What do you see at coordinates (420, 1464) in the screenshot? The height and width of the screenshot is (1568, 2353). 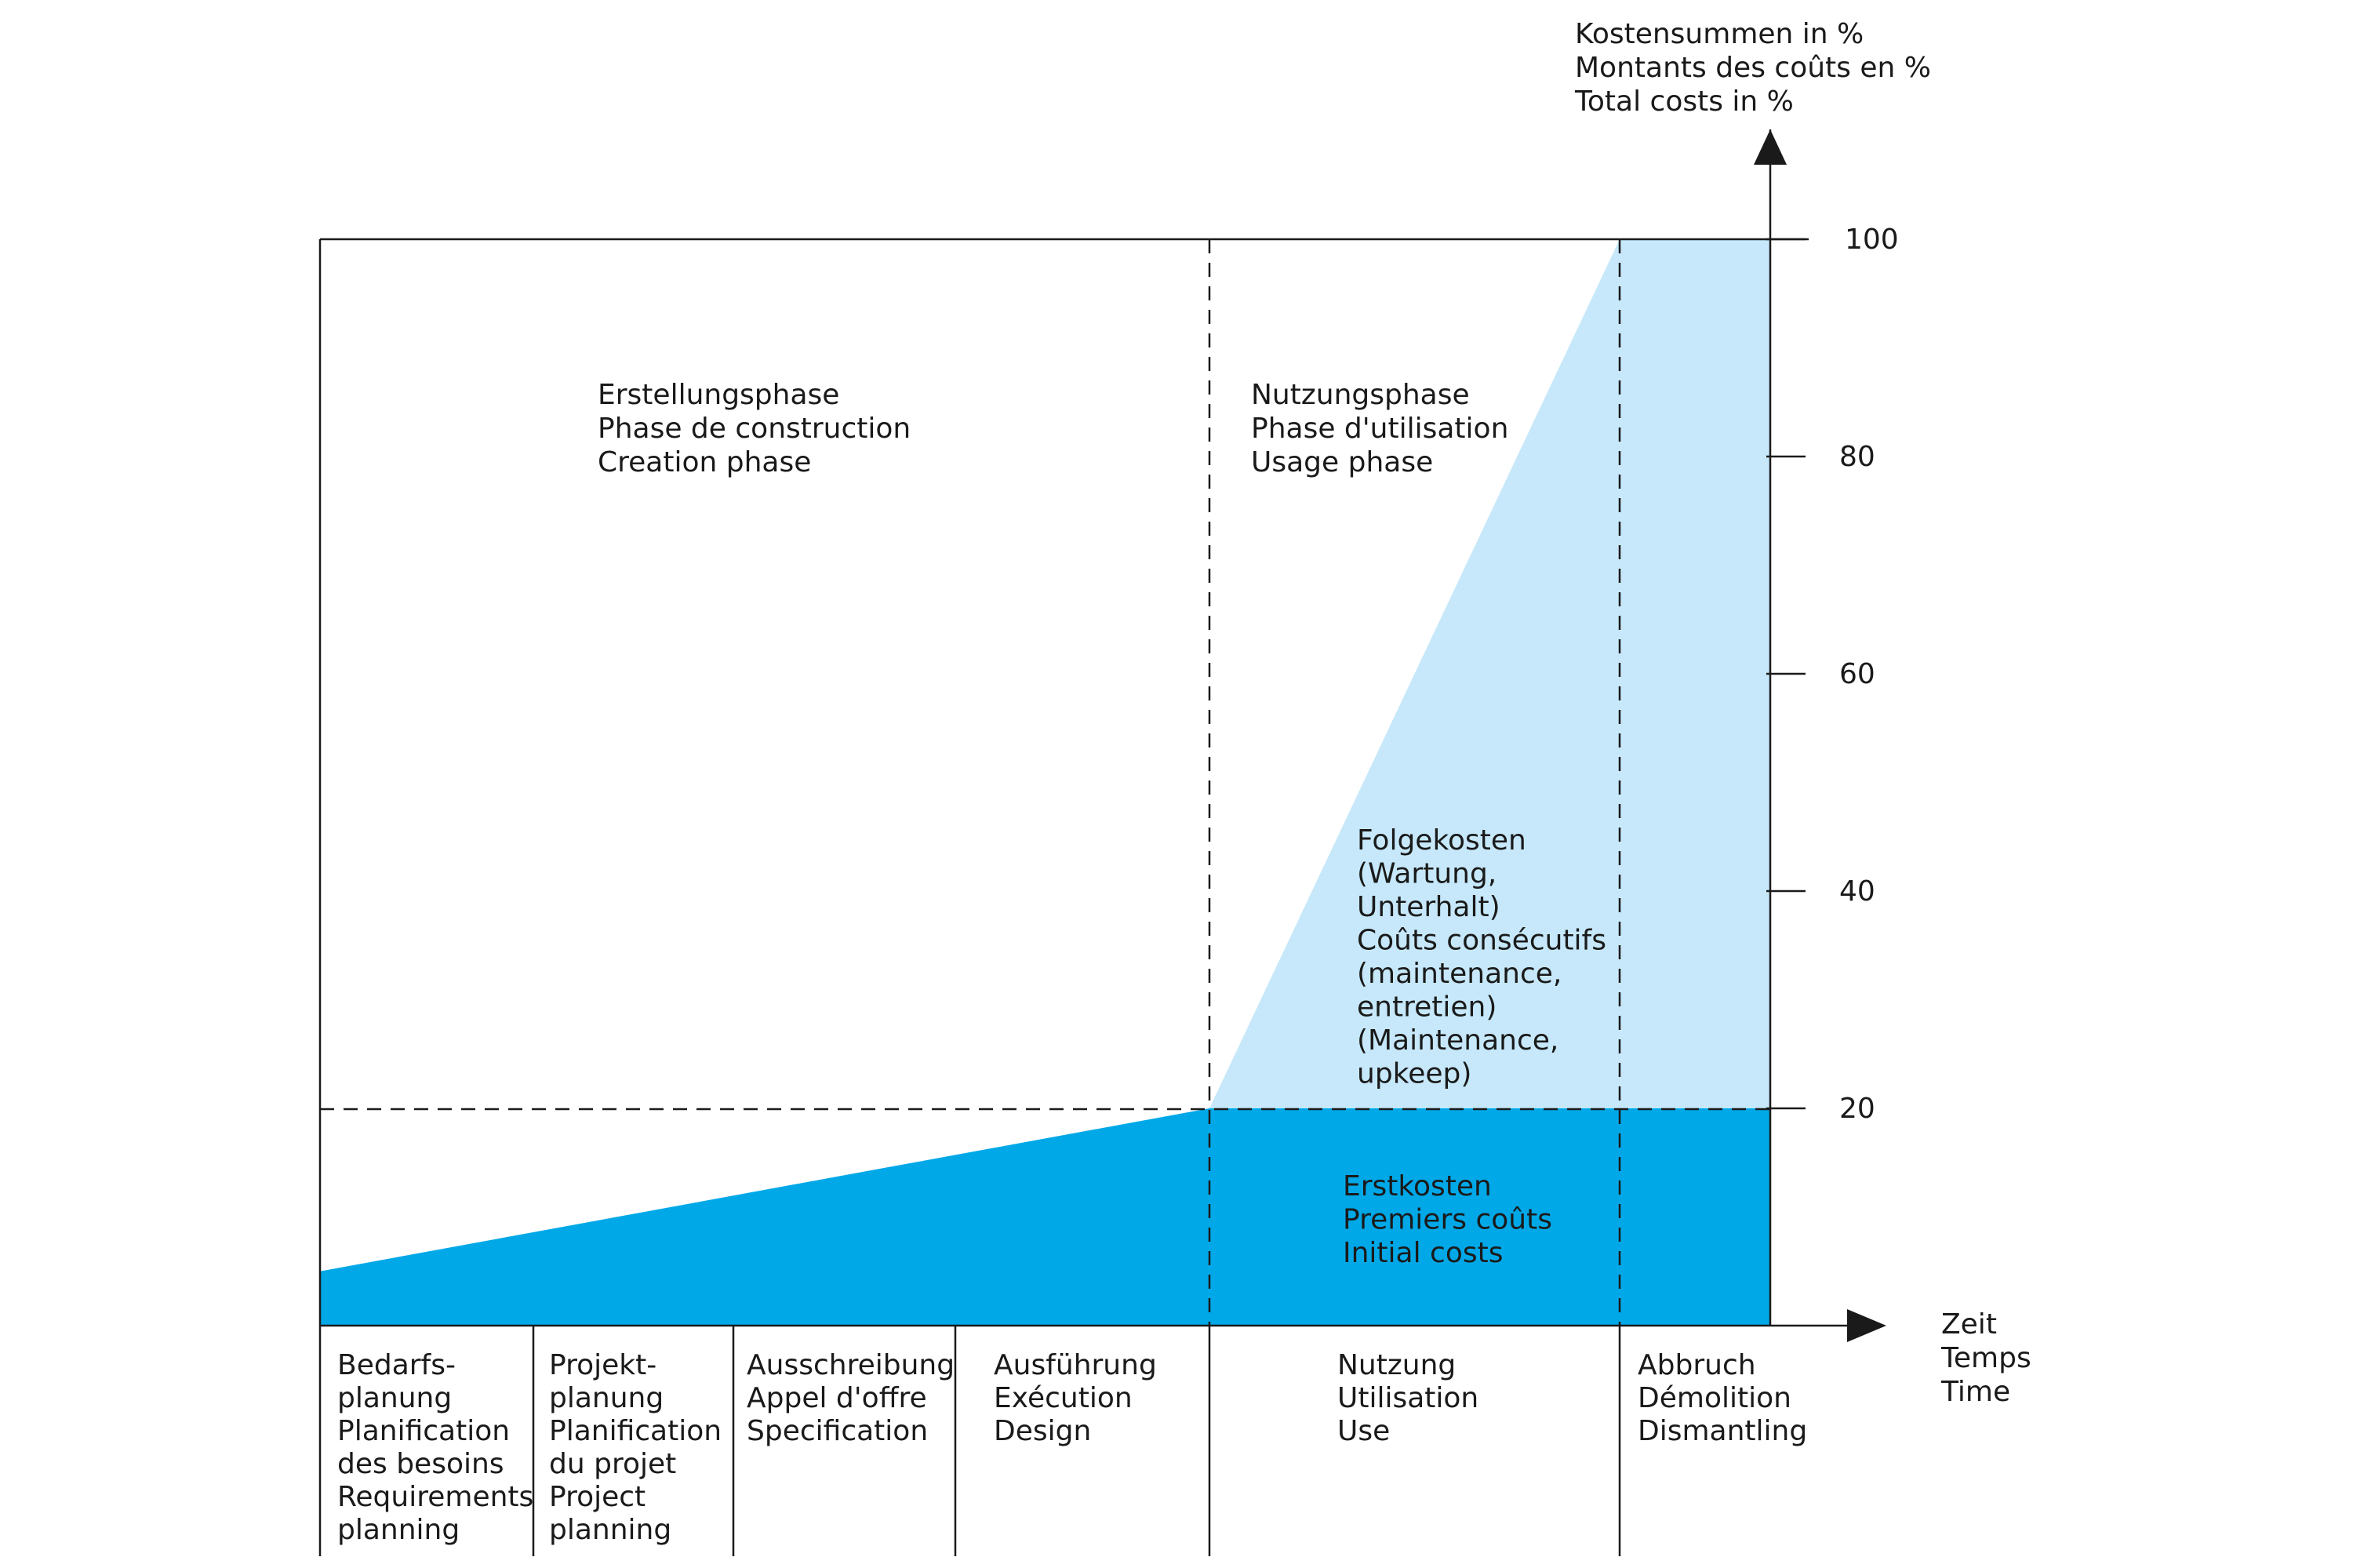 I see `phase-label-line: des besoins` at bounding box center [420, 1464].